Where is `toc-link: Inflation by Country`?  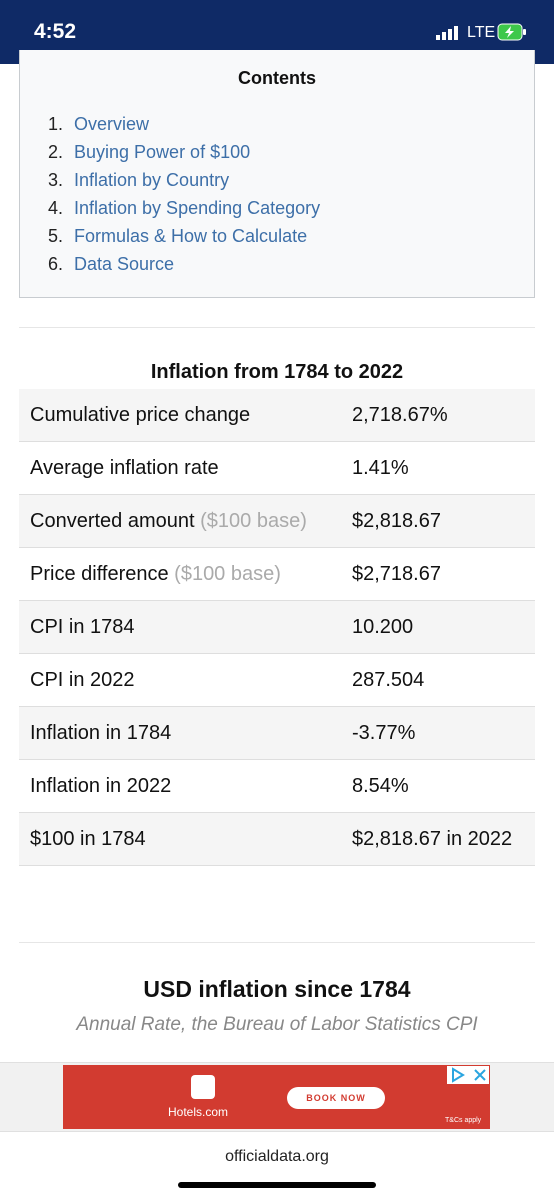 toc-link: Inflation by Country is located at coordinates (152, 180).